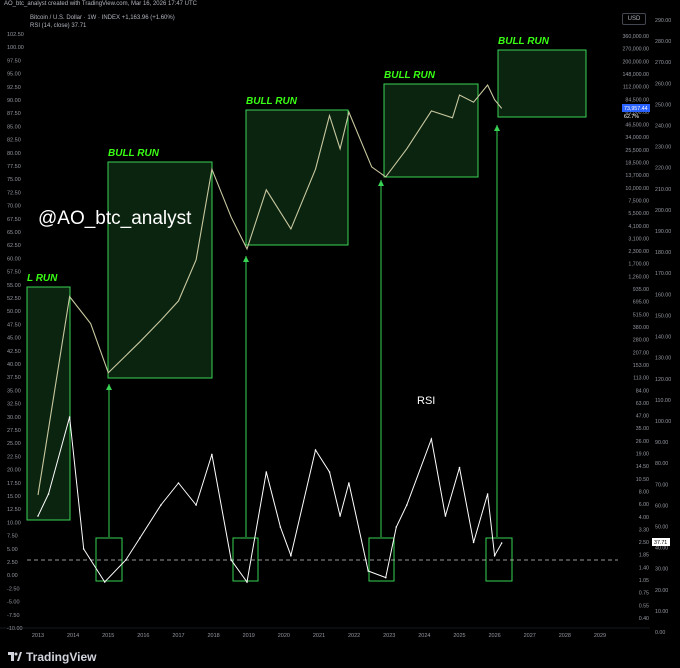 This screenshot has width=680, height=668. Describe the element at coordinates (14, 405) in the screenshot. I see `left-axis-tick: 32.50` at that location.